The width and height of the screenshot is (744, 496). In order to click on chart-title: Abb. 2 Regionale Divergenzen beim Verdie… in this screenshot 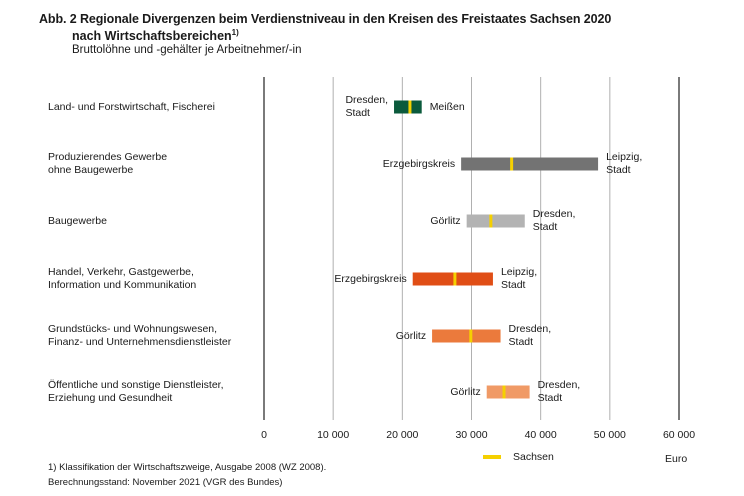, I will do `click(325, 19)`.